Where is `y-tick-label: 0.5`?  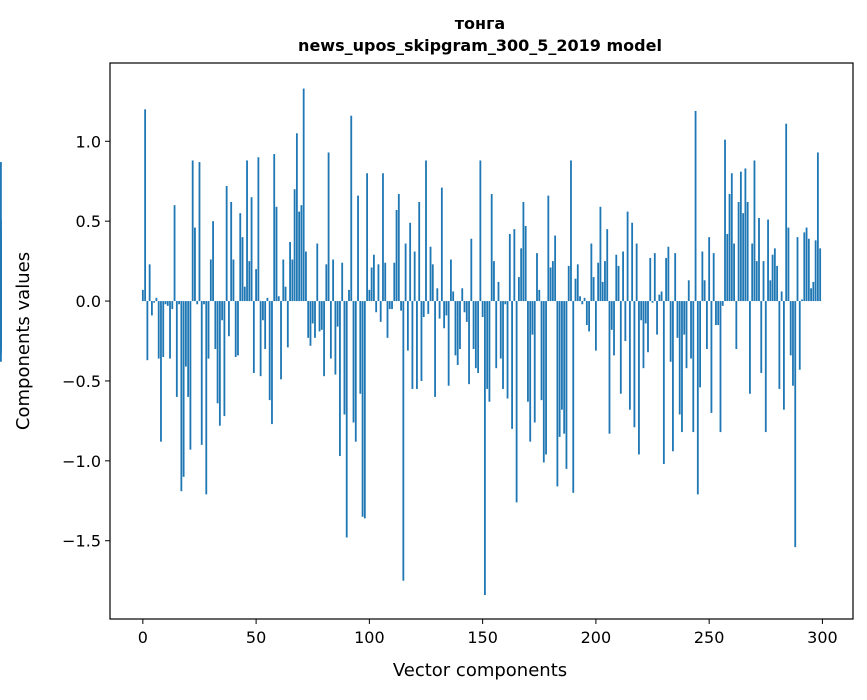
y-tick-label: 0.5 is located at coordinates (88, 221).